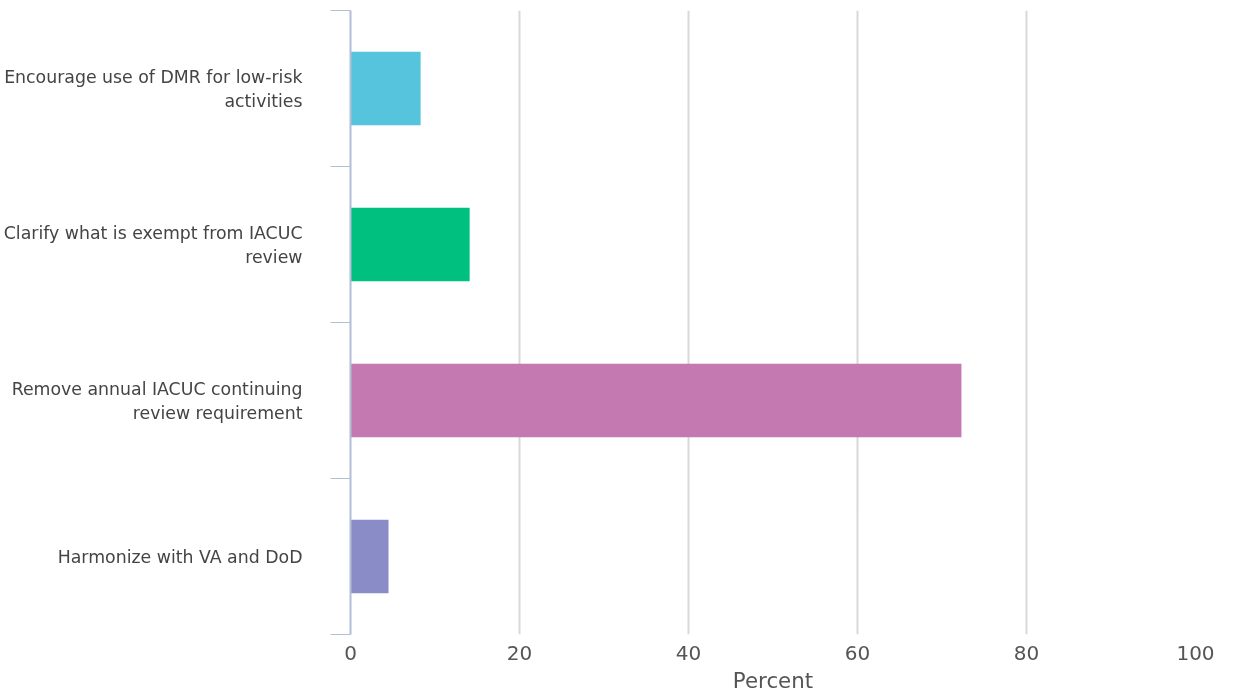  Describe the element at coordinates (773, 680) in the screenshot. I see `x-axis-title: Percent` at that location.